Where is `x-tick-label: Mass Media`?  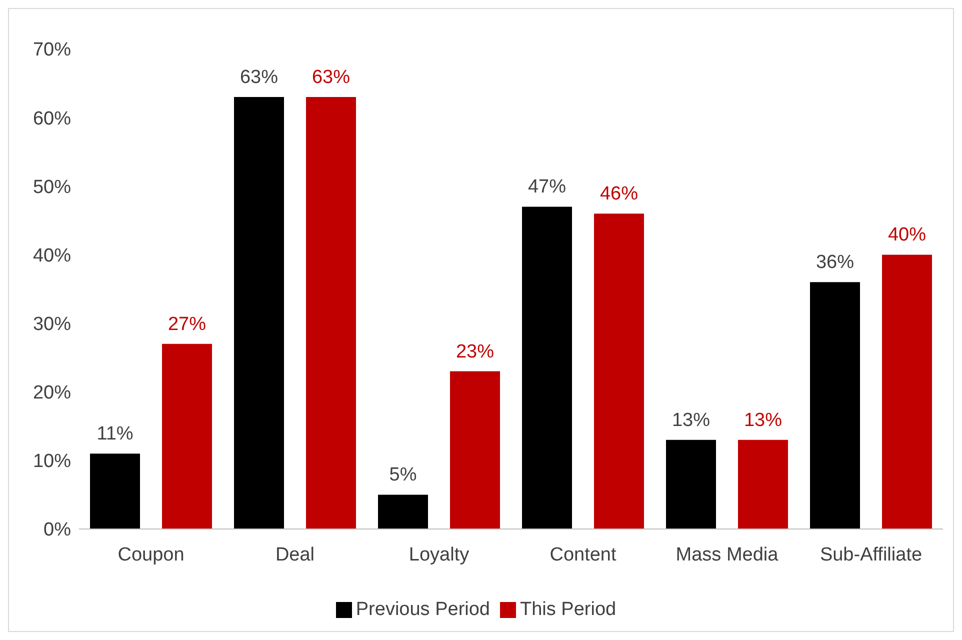
x-tick-label: Mass Media is located at coordinates (727, 555).